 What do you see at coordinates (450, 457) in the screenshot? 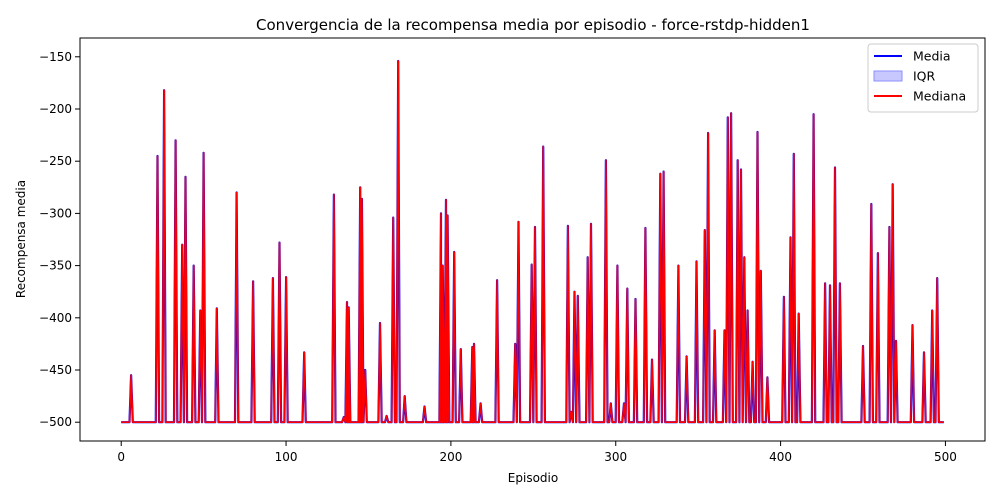
I see `x-tick-label: 200` at bounding box center [450, 457].